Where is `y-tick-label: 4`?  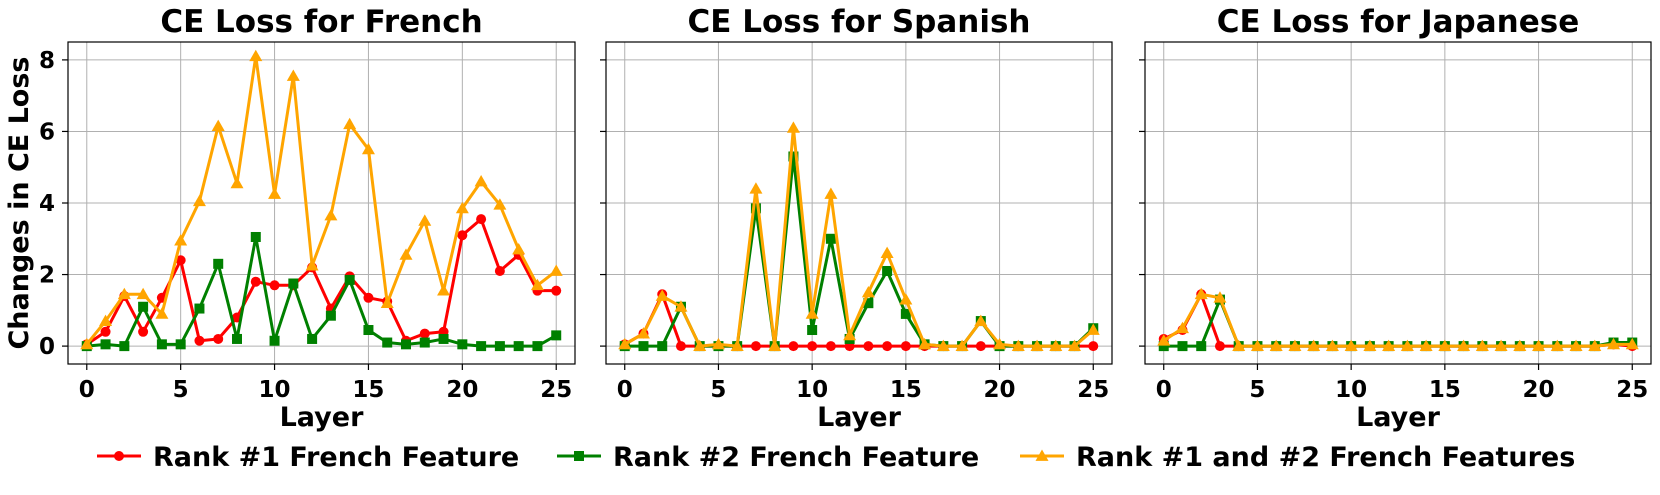 y-tick-label: 4 is located at coordinates (47, 204).